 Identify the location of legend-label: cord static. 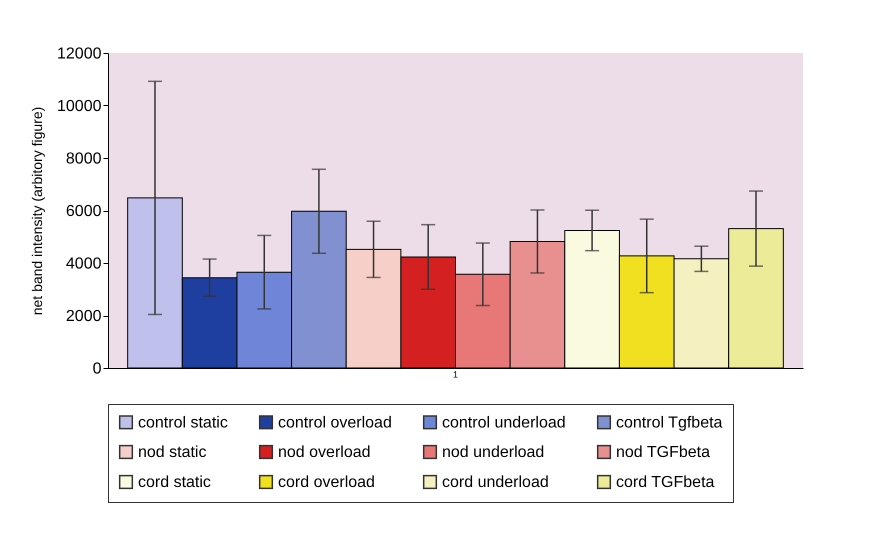
(174, 482).